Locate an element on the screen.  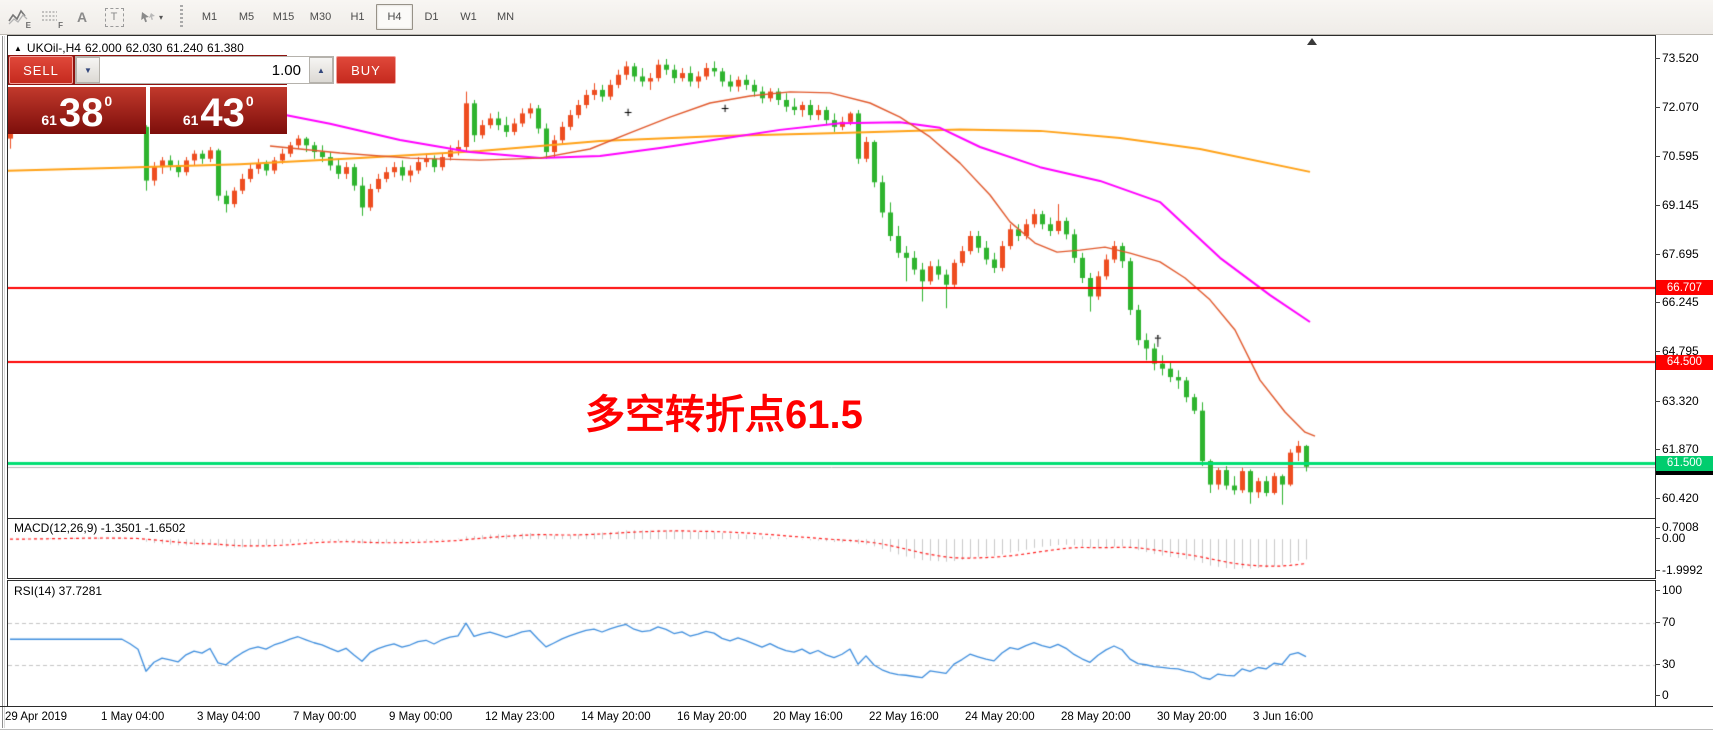
text-label-icon: A is located at coordinates (82, 17).